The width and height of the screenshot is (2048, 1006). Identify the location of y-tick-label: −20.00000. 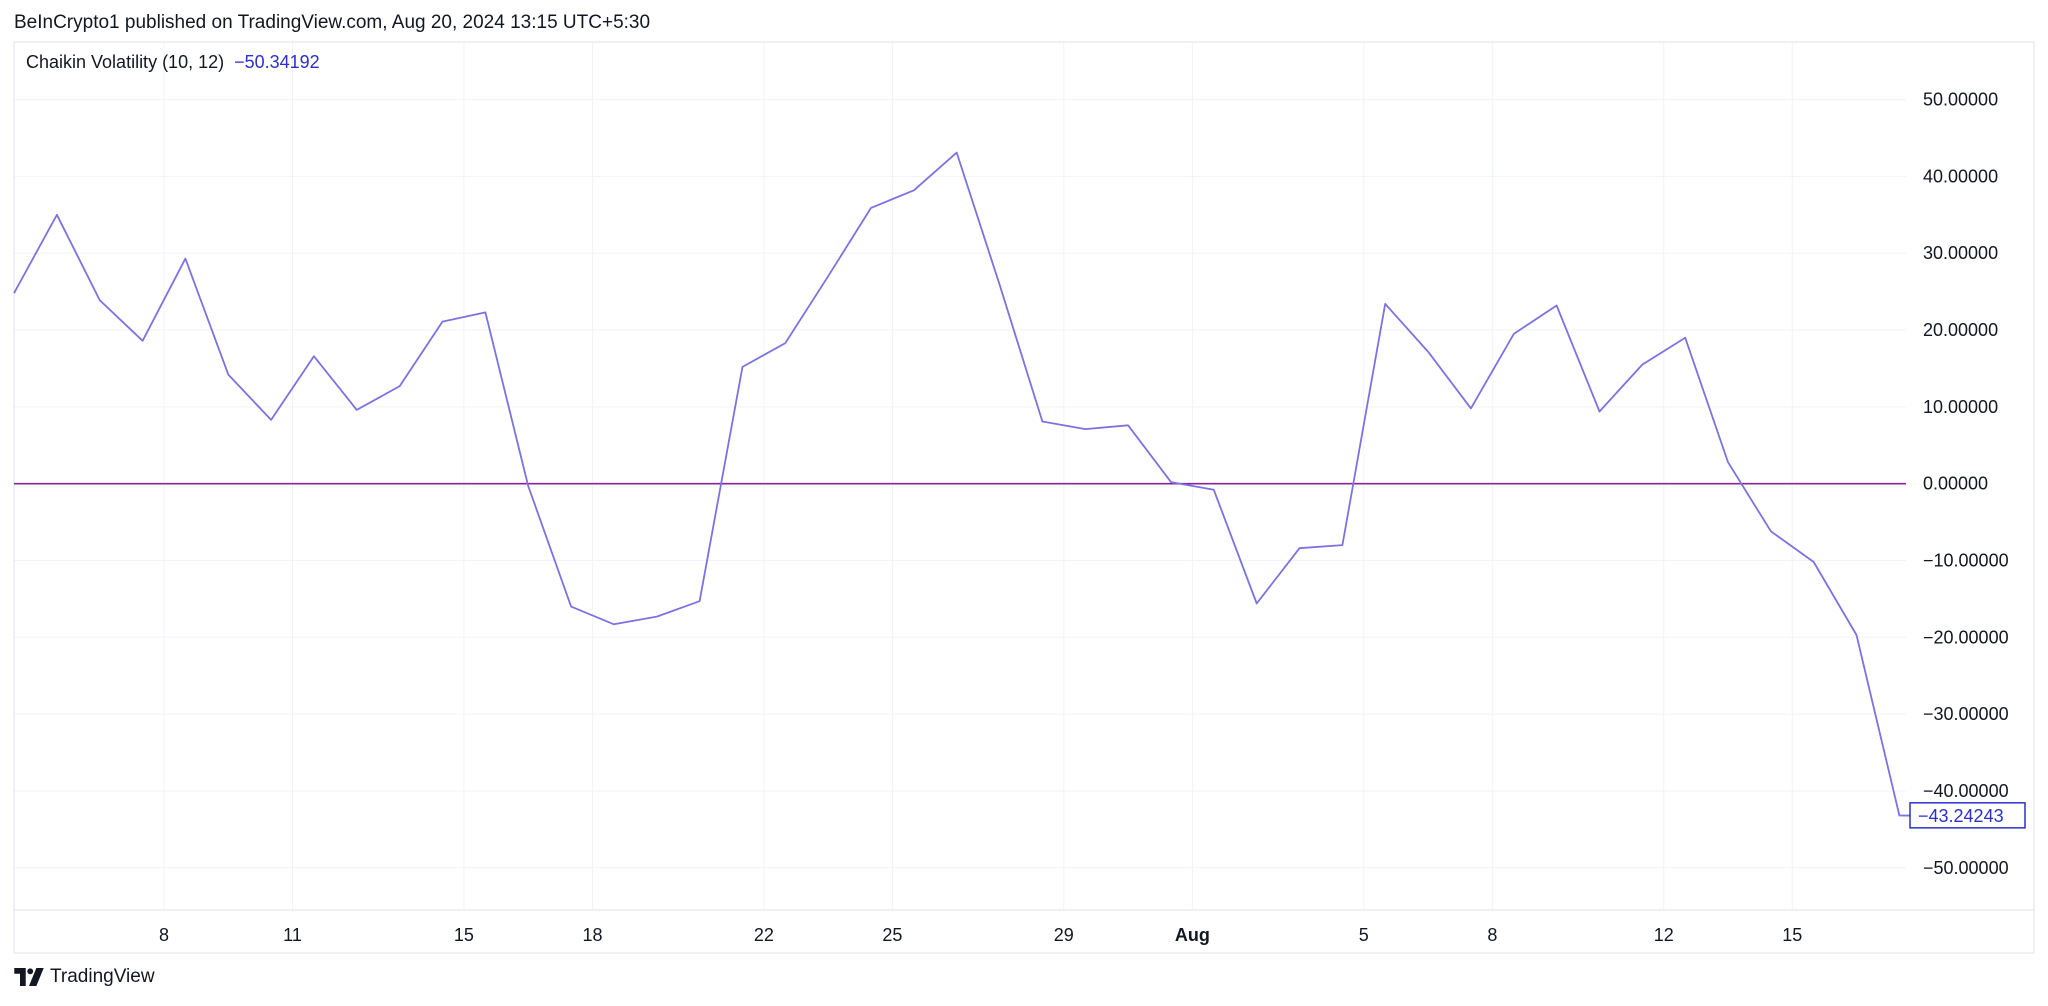
(1966, 637).